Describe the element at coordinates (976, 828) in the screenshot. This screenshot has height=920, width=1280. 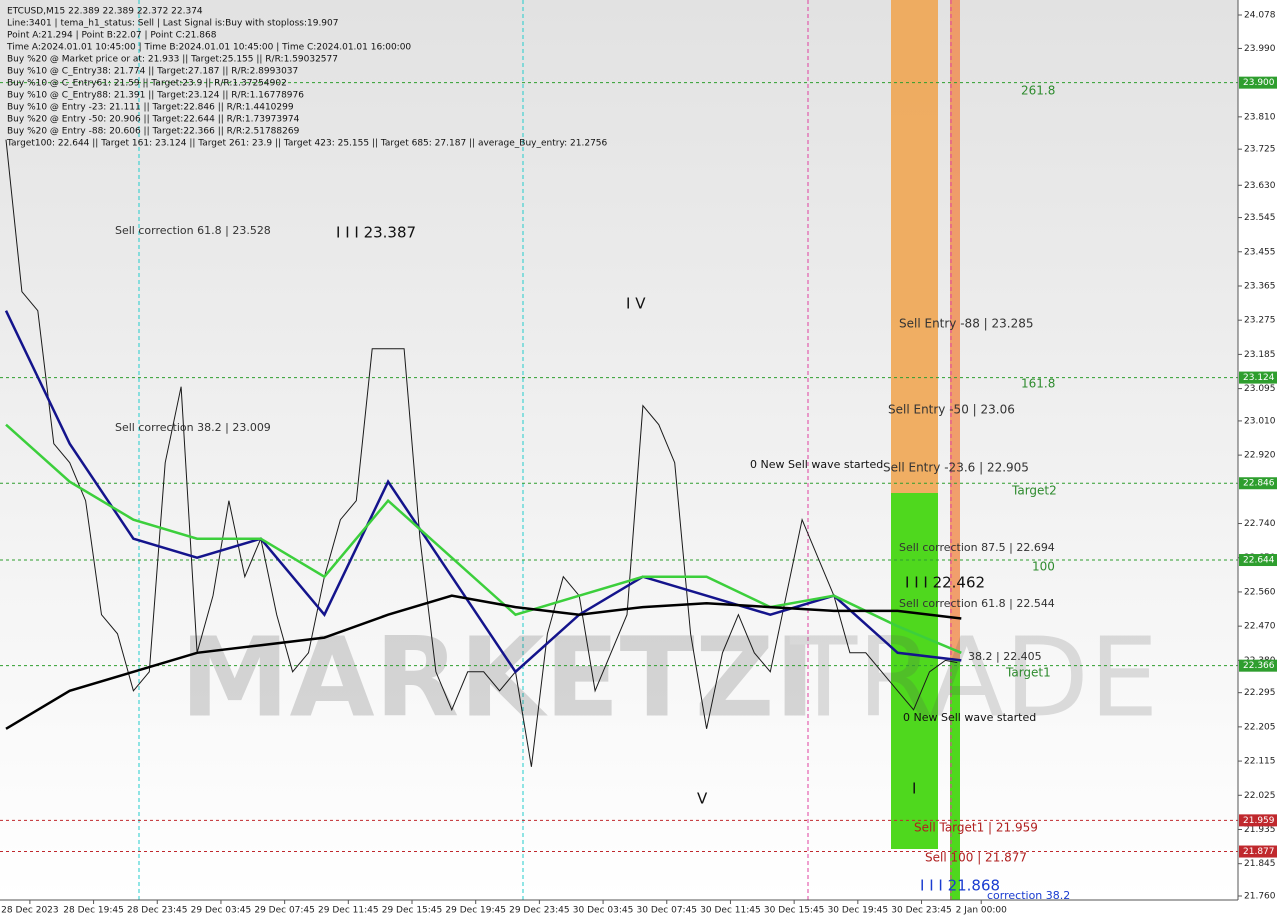
I see `annotation: Sell Target1 | 21.959` at that location.